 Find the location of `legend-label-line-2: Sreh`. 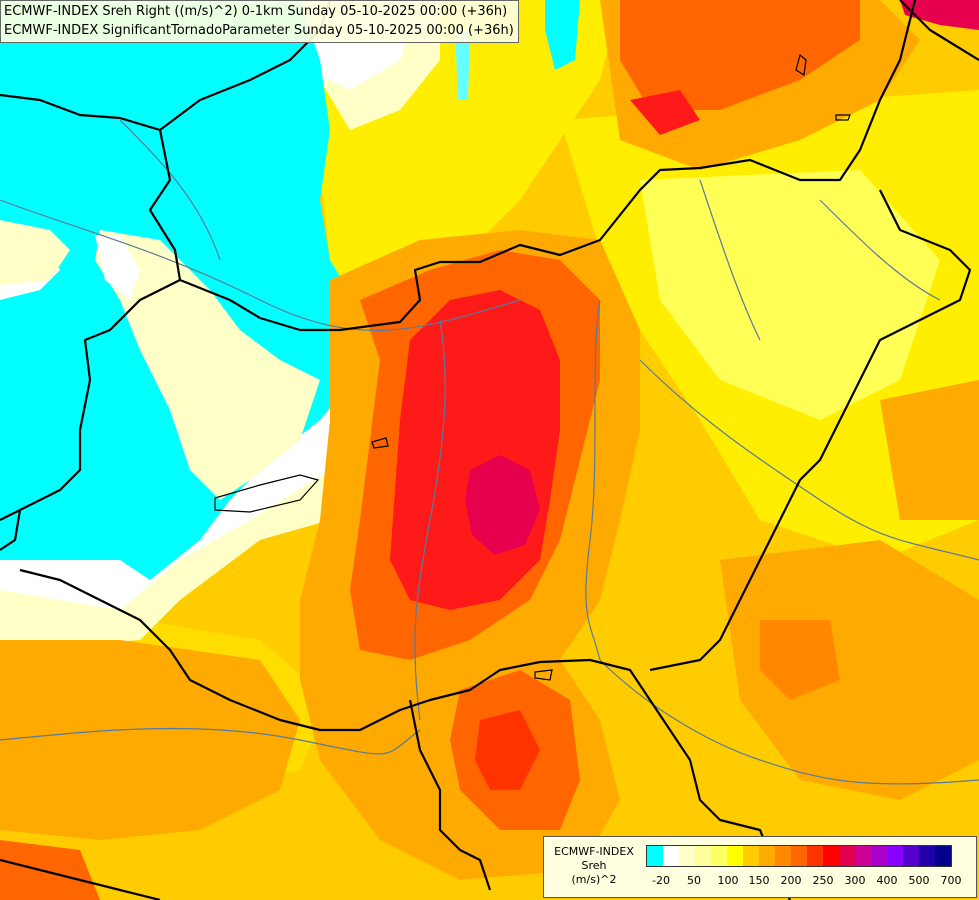

legend-label-line-2: Sreh is located at coordinates (594, 865).